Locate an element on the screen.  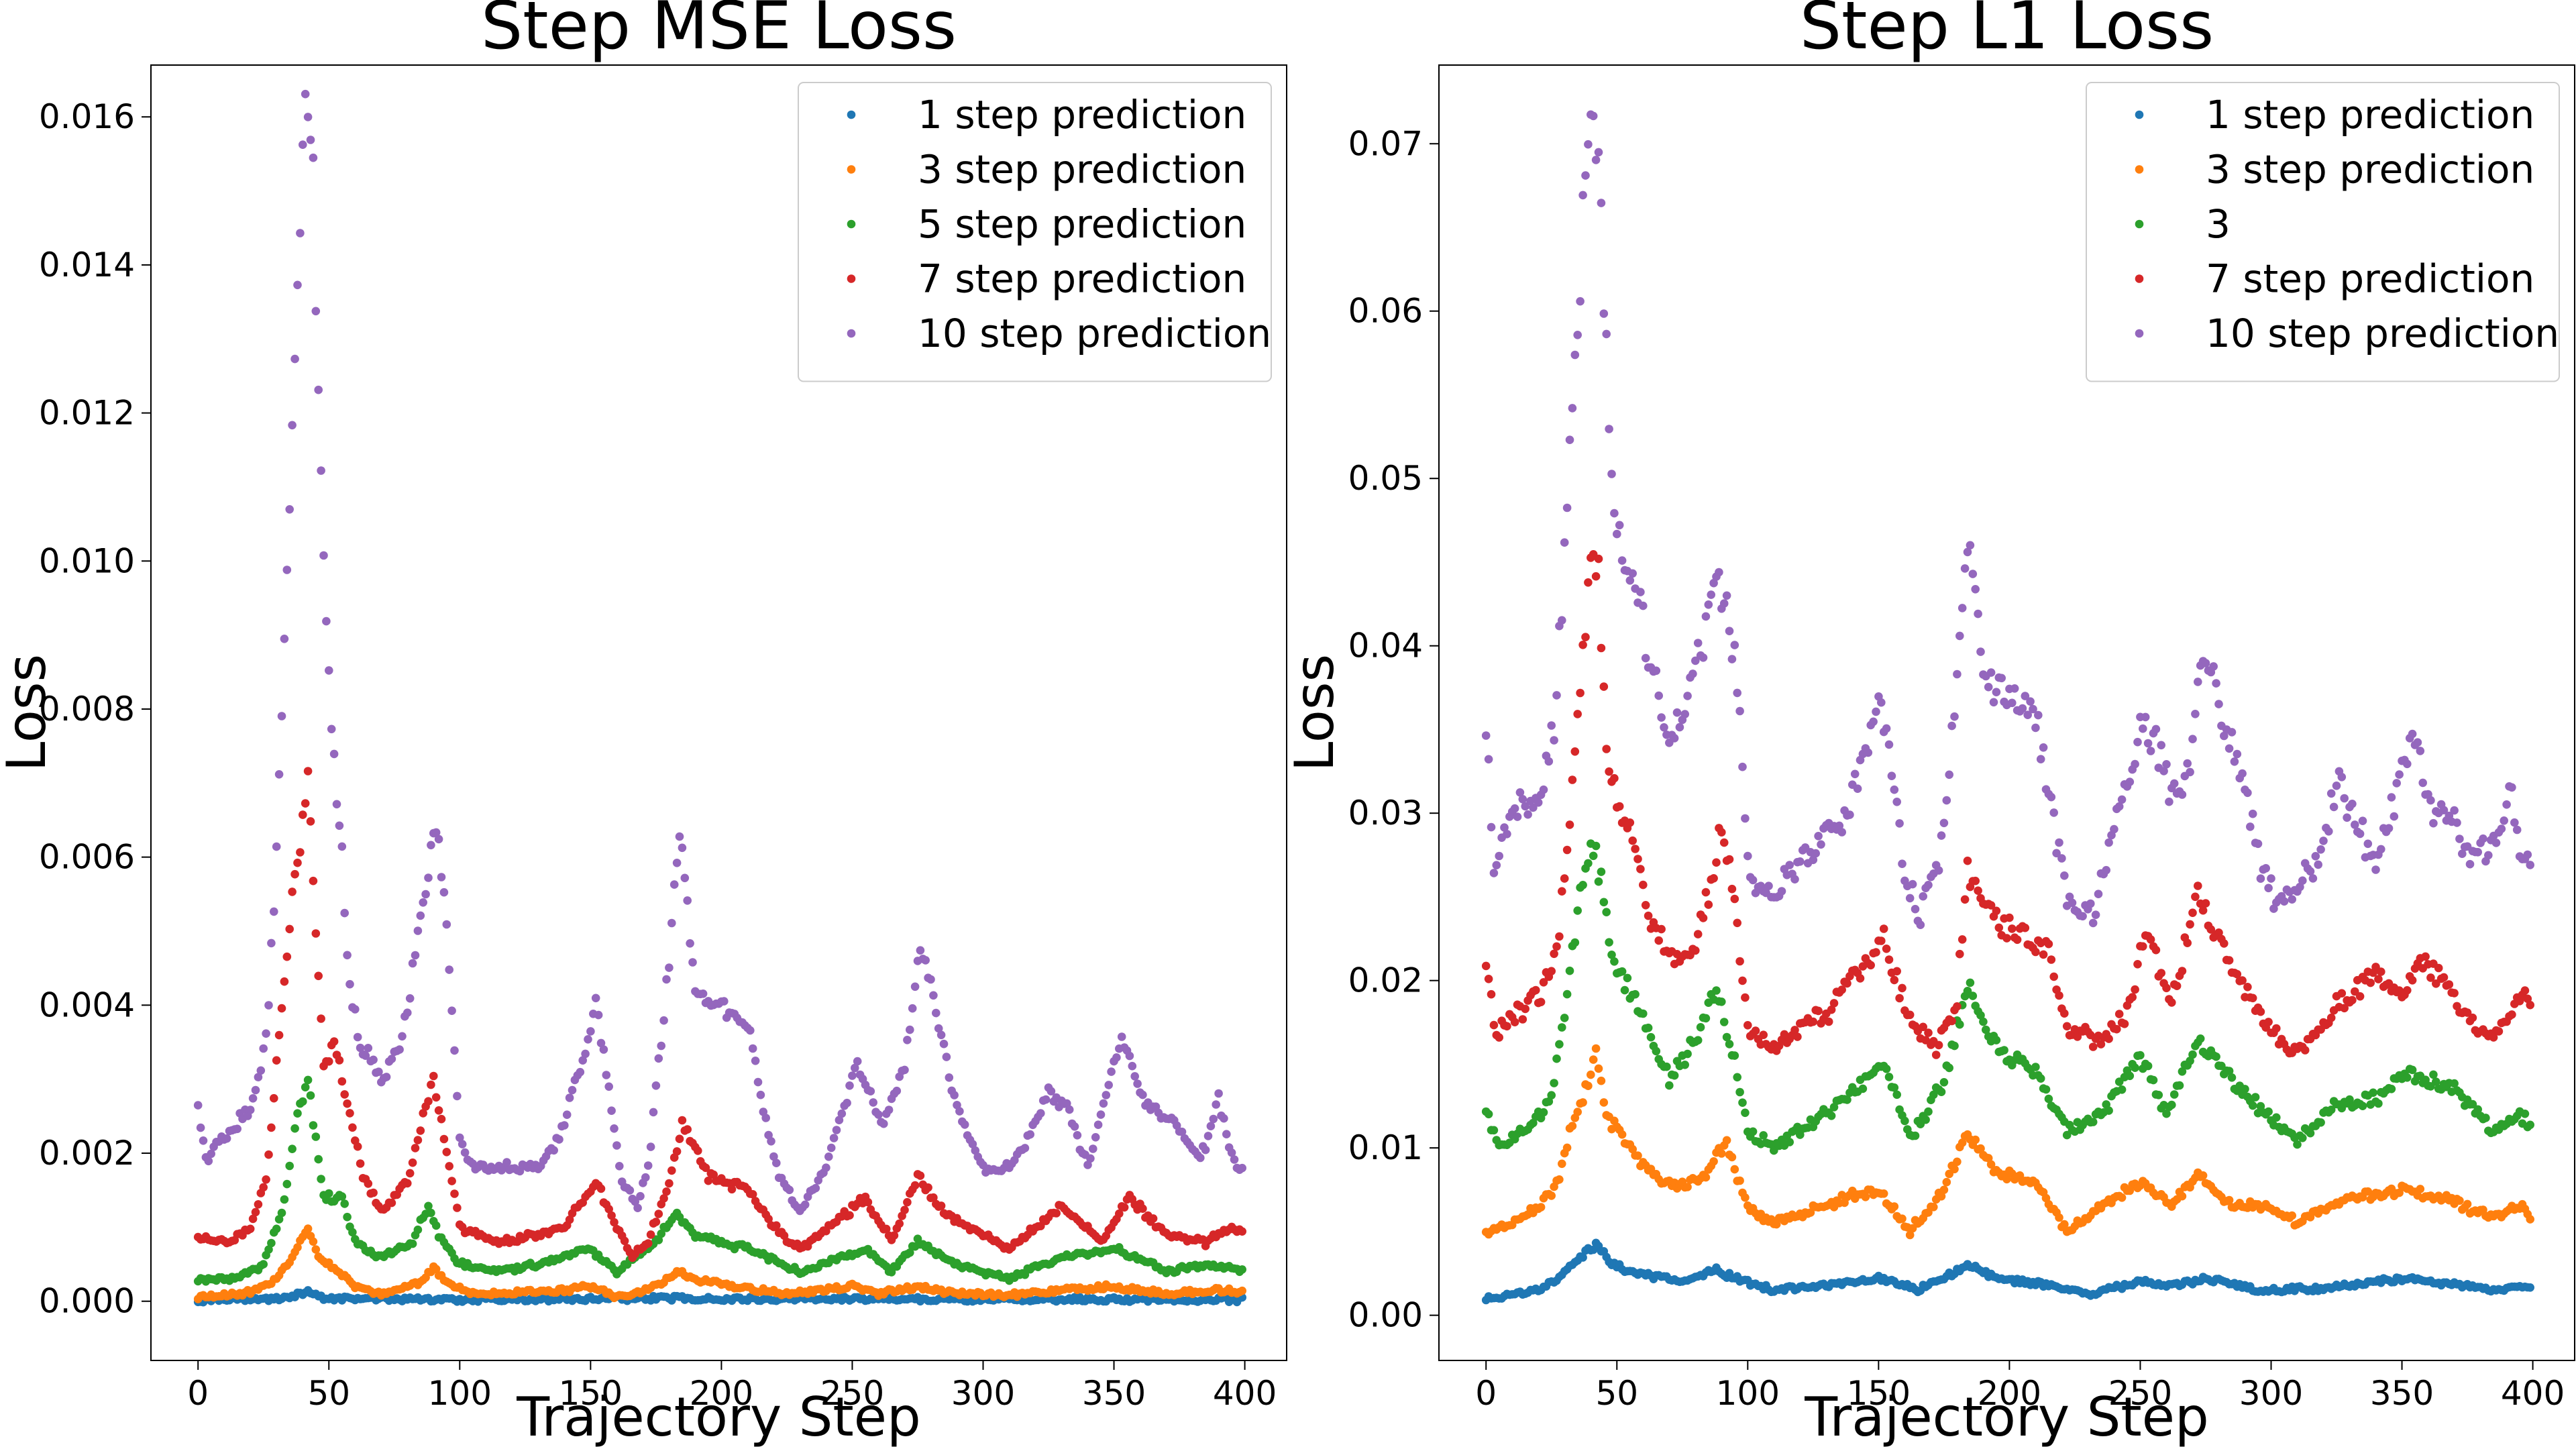
y-axis-label: Loss is located at coordinates (29, 712).